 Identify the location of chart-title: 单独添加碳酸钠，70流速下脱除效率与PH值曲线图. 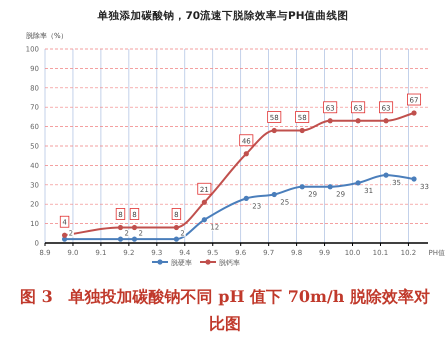
(222, 15).